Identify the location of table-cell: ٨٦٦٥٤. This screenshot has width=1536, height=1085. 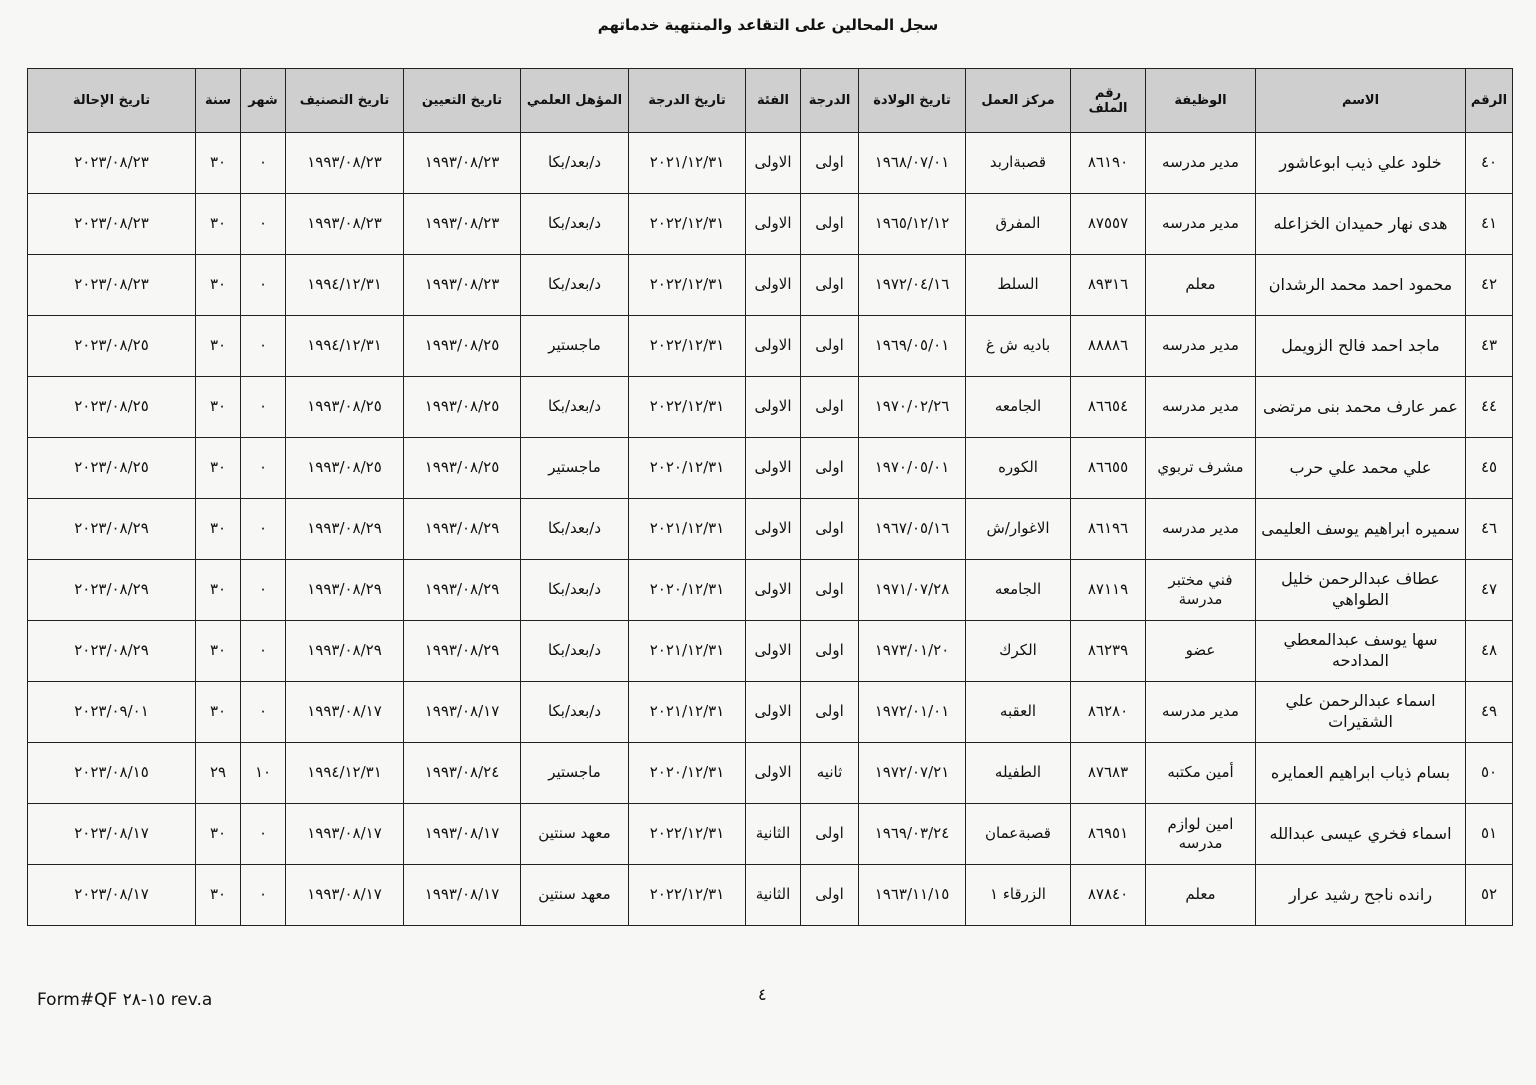
(1108, 407).